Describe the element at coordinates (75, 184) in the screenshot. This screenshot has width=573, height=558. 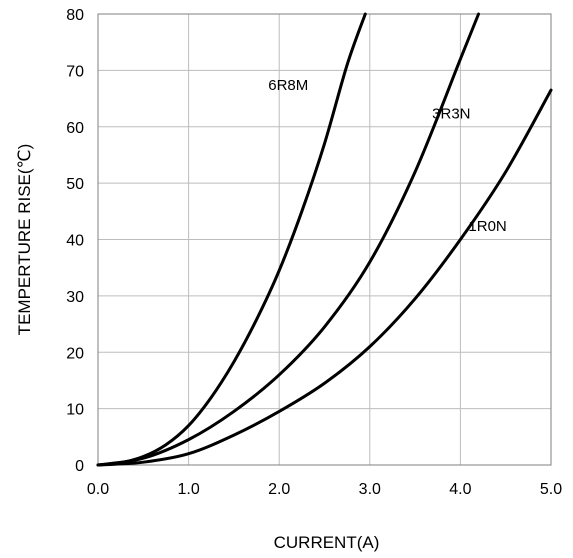
I see `y-tick-label: 50` at that location.